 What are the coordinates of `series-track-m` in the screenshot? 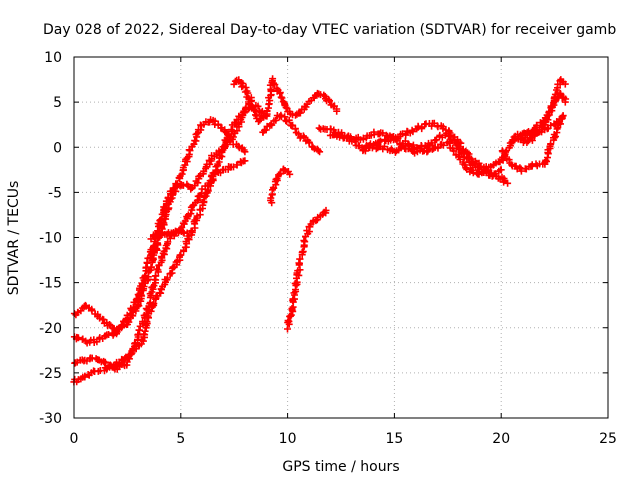 It's located at (532, 143).